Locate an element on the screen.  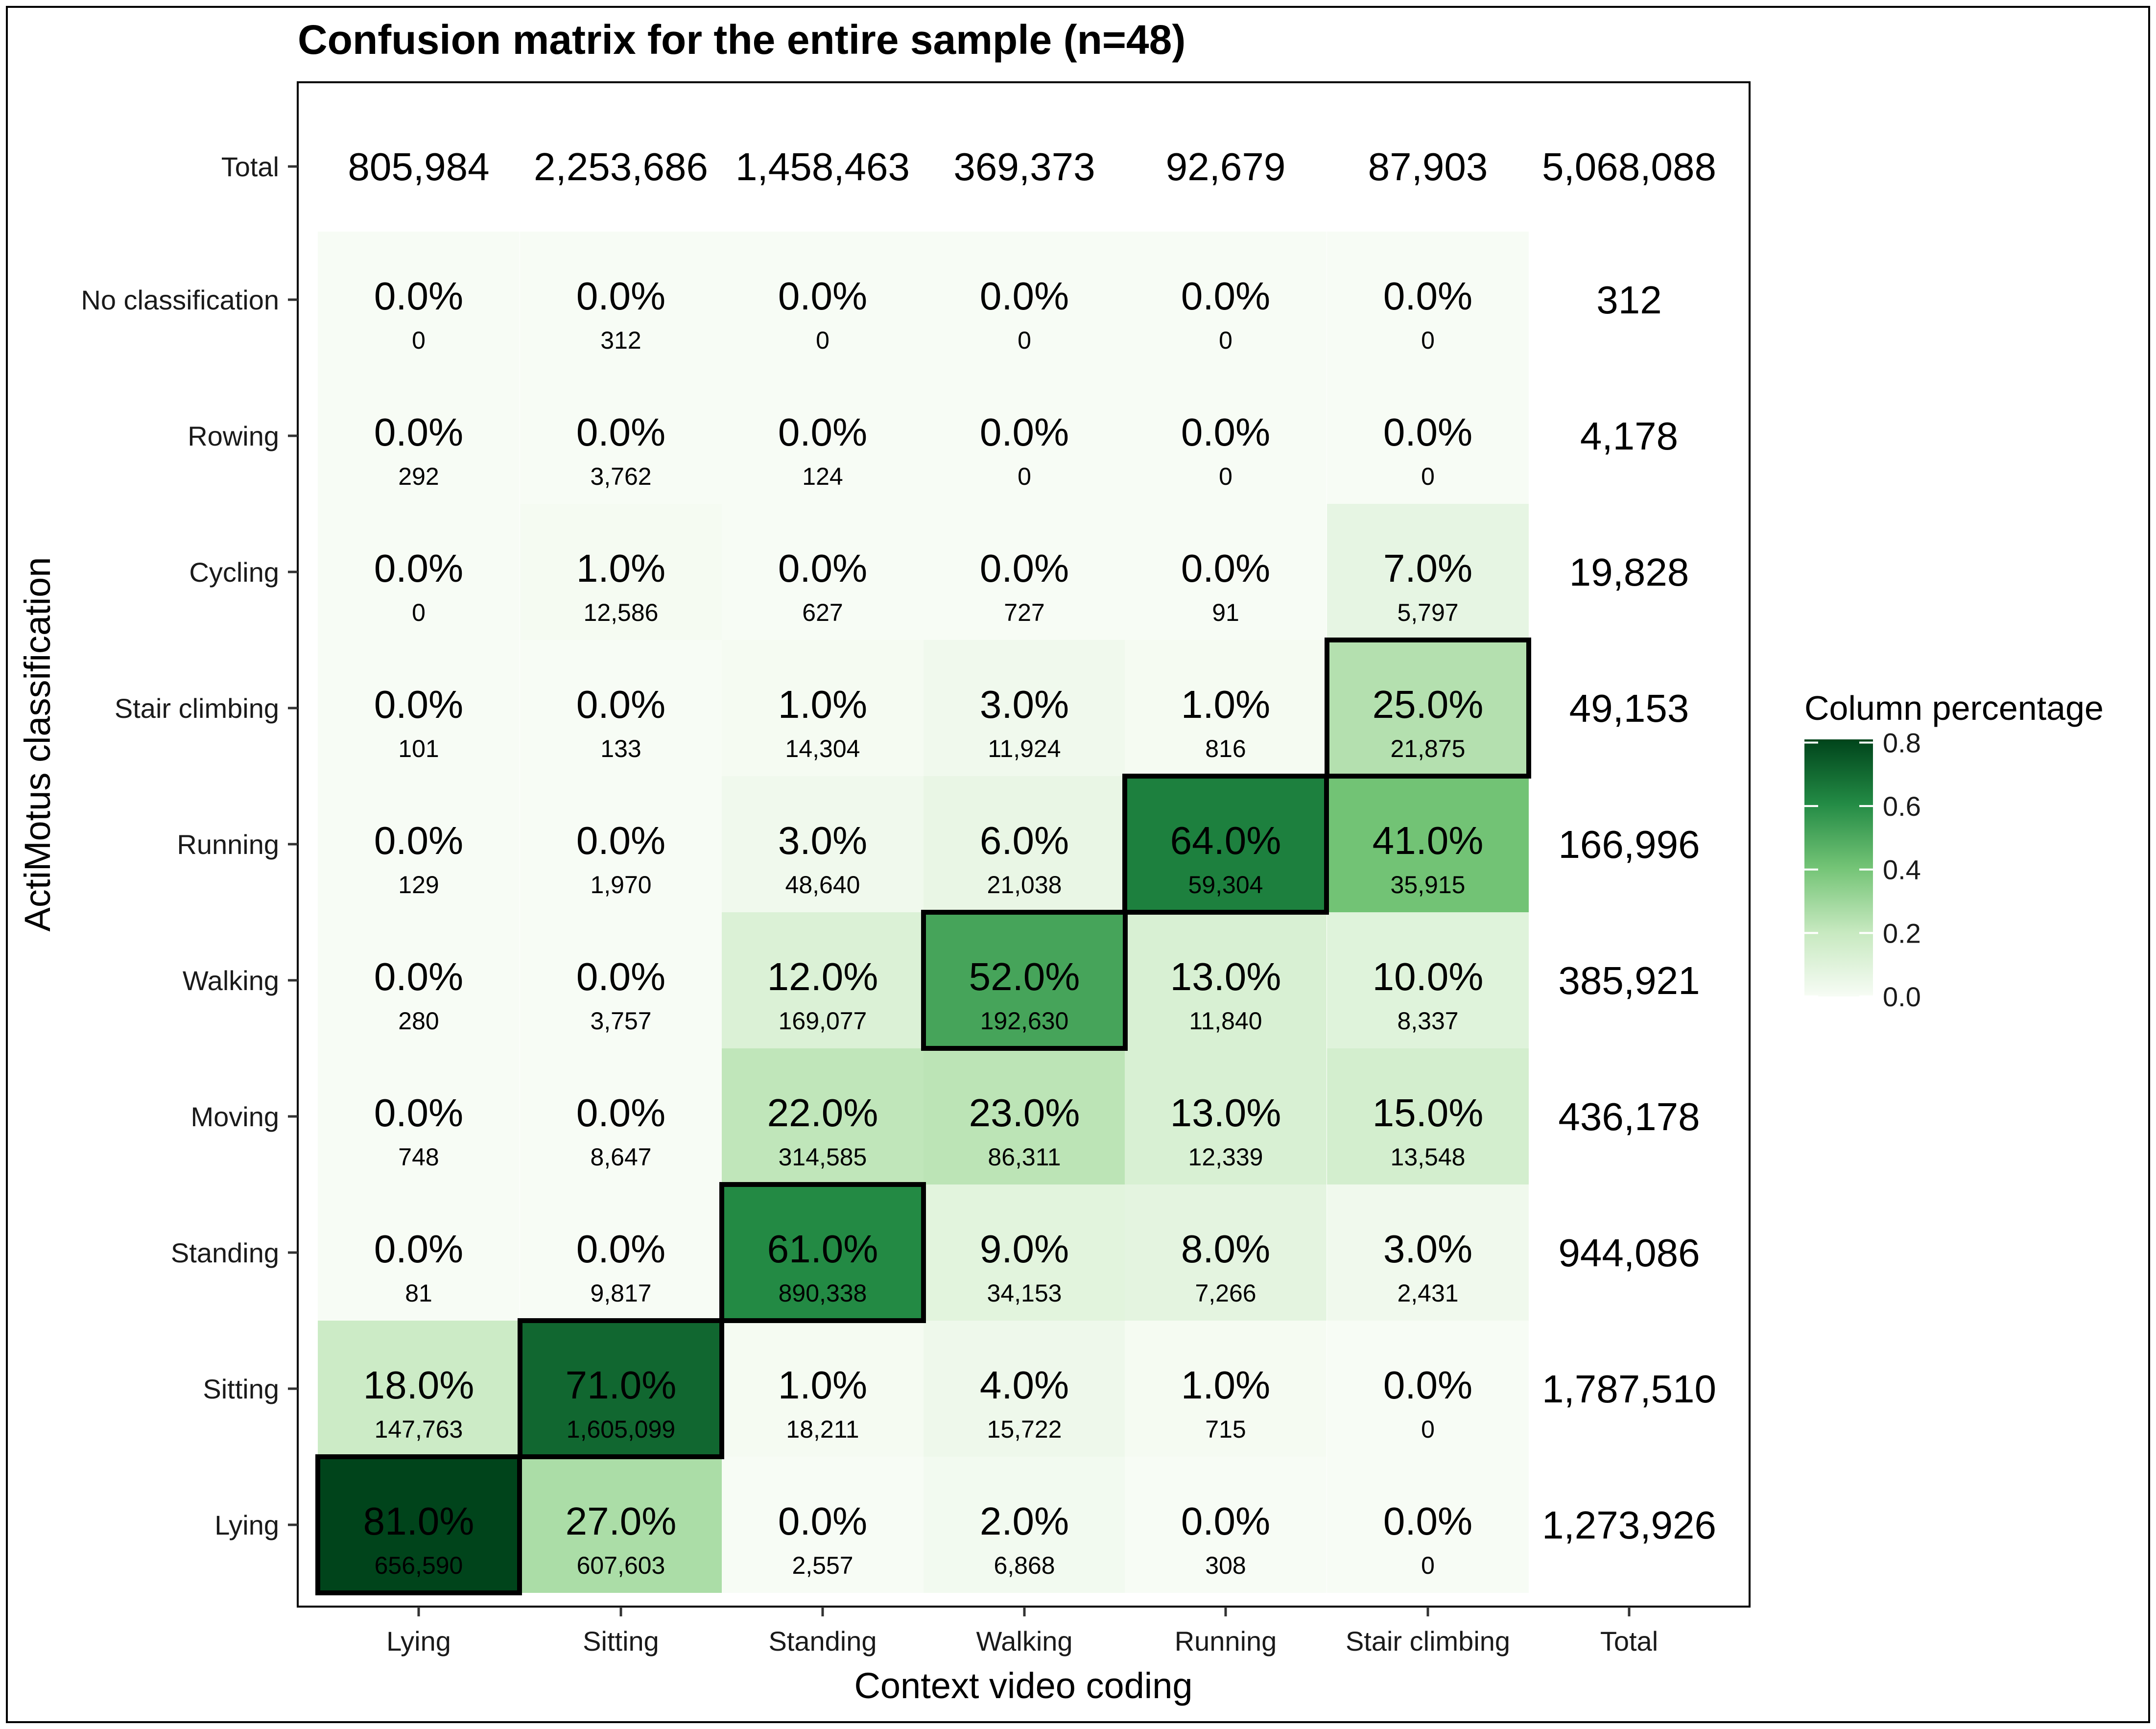
y-tick-label: Stair climbing is located at coordinates (197, 708).